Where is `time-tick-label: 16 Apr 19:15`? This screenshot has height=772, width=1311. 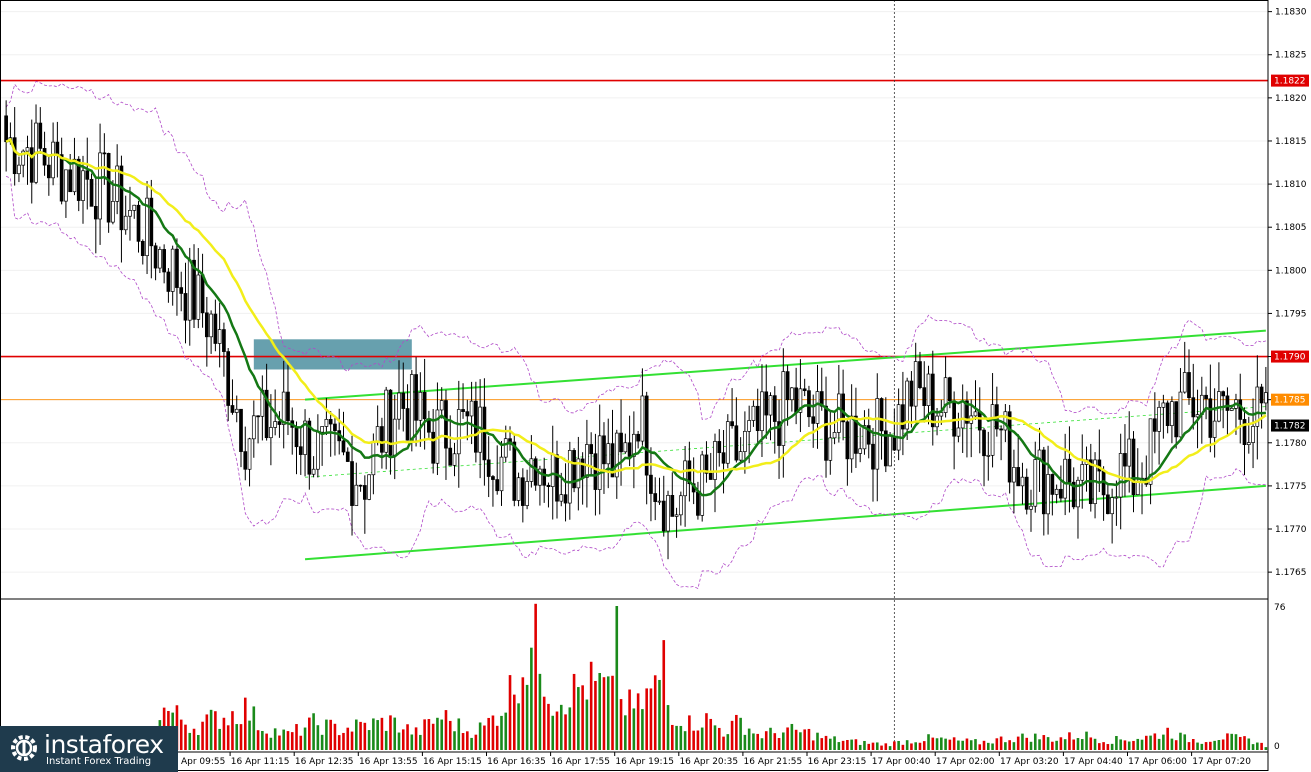 time-tick-label: 16 Apr 19:15 is located at coordinates (644, 762).